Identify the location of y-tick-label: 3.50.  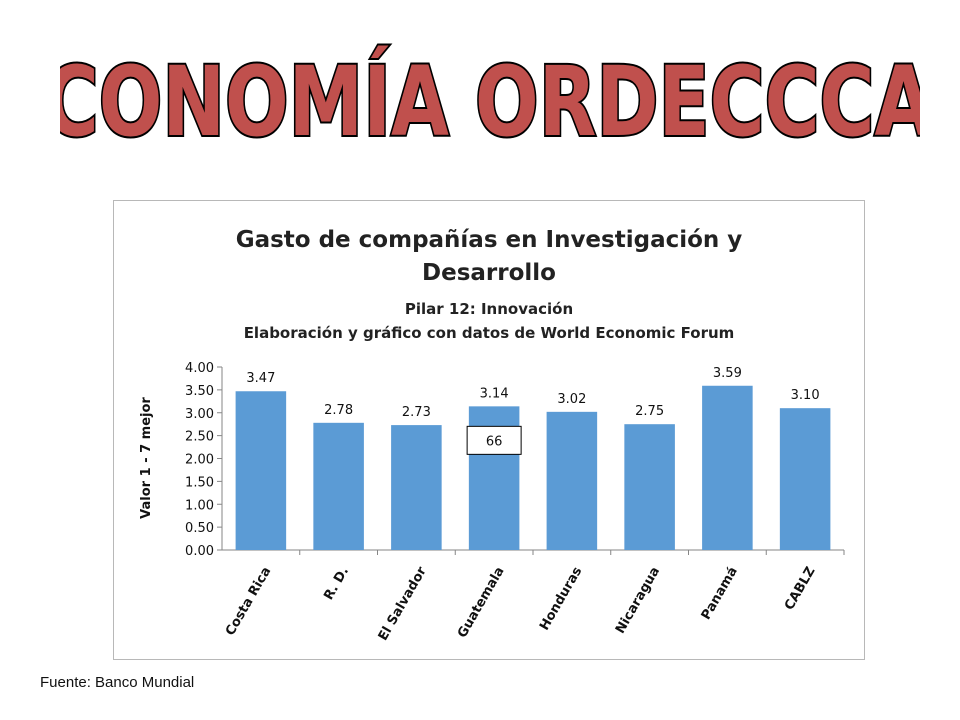
(199, 391).